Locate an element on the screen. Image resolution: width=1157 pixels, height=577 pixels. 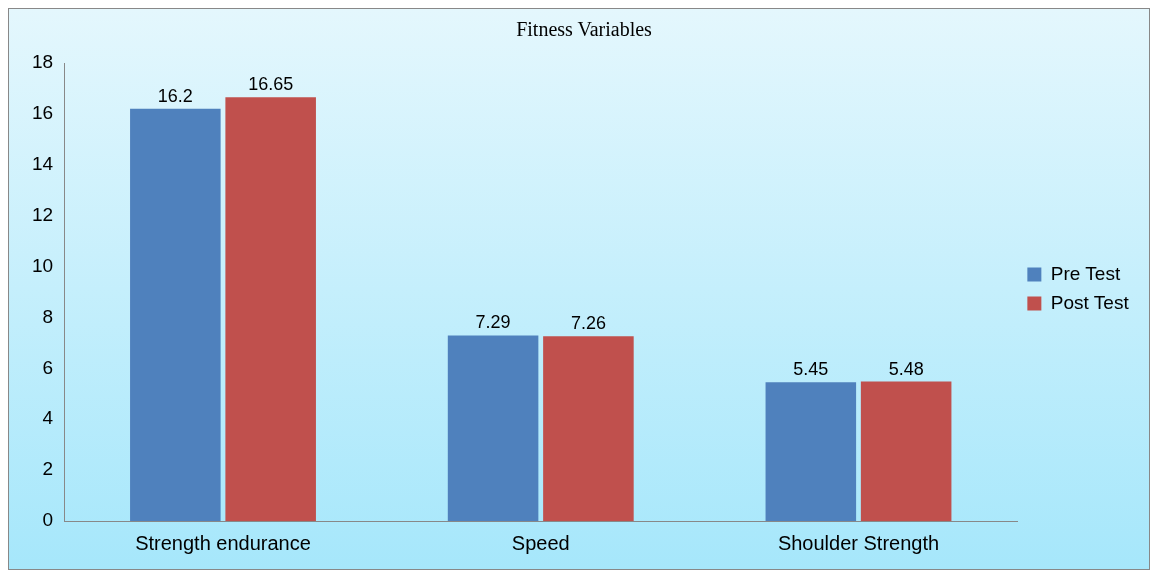
y-tick-label: 2 is located at coordinates (48, 469).